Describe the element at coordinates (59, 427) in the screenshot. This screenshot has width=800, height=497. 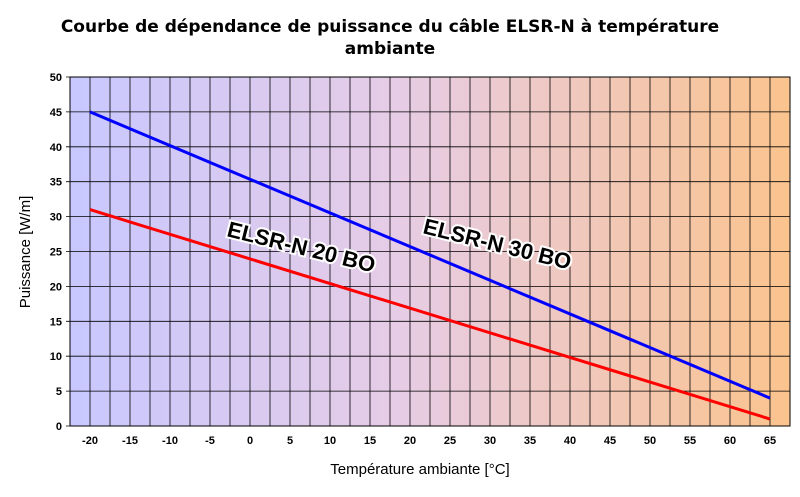
I see `y-tick-label: 0` at that location.